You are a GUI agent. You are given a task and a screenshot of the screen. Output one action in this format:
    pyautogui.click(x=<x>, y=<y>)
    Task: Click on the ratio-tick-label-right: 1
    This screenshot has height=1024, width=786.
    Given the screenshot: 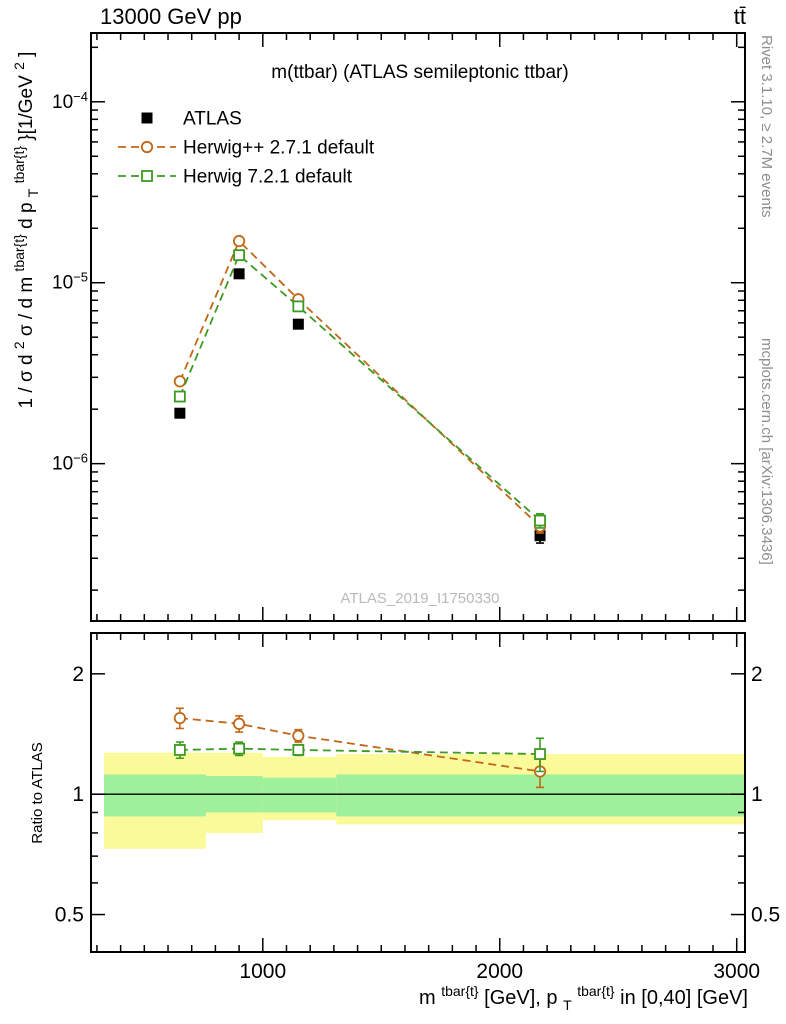 What is the action you would take?
    pyautogui.click(x=757, y=794)
    